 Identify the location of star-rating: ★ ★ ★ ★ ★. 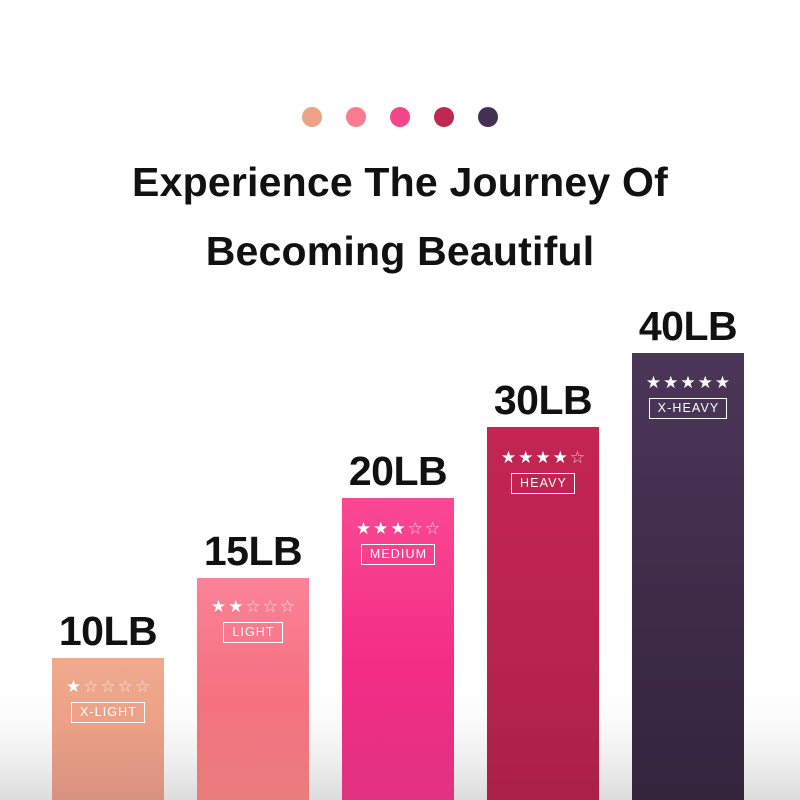
(688, 382).